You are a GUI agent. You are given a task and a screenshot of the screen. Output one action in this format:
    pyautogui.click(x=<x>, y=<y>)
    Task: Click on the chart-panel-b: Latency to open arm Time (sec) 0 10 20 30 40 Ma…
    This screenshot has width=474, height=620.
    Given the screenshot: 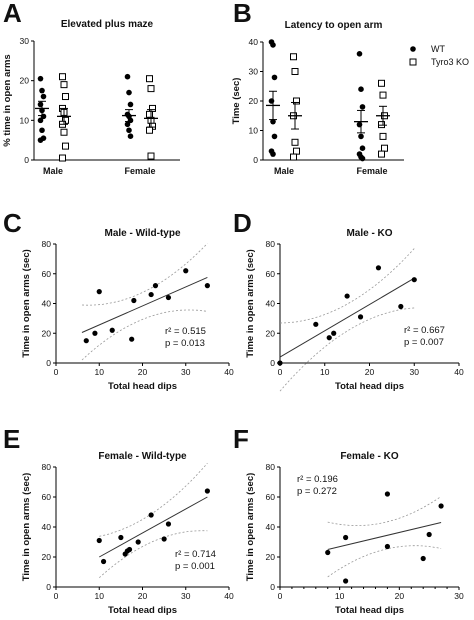 What is the action you would take?
    pyautogui.click(x=317, y=98)
    